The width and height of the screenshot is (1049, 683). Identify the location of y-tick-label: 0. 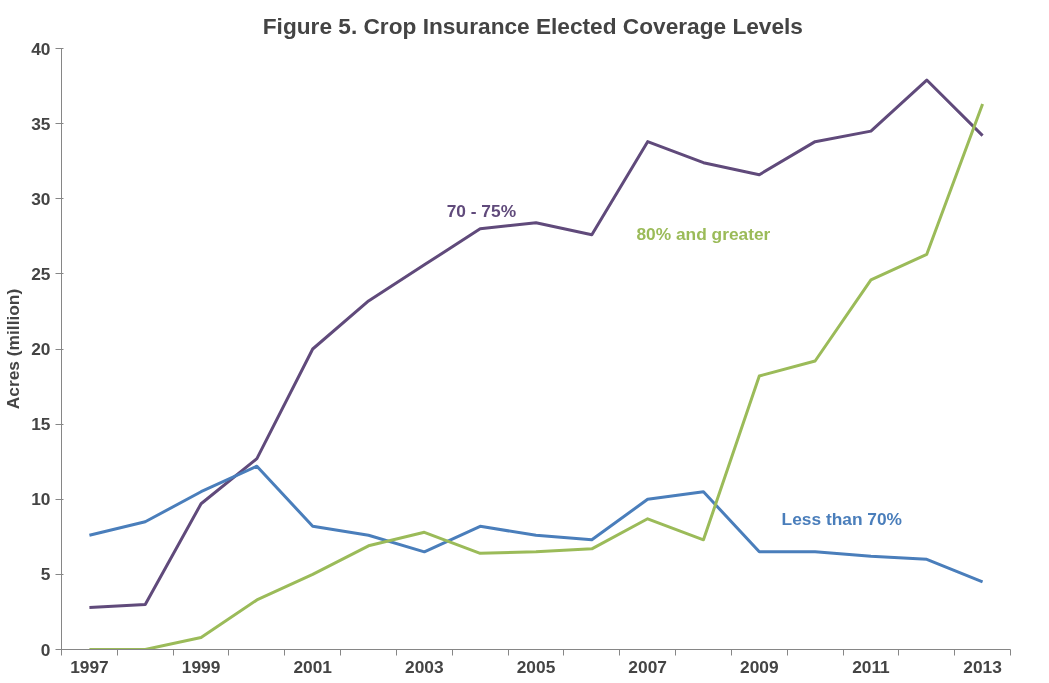
(45, 649).